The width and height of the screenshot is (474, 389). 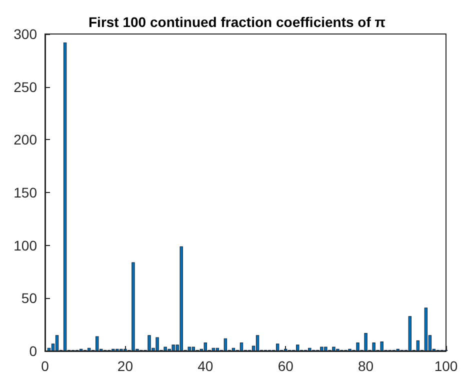 What do you see at coordinates (125, 366) in the screenshot?
I see `x-tick-label: 20` at bounding box center [125, 366].